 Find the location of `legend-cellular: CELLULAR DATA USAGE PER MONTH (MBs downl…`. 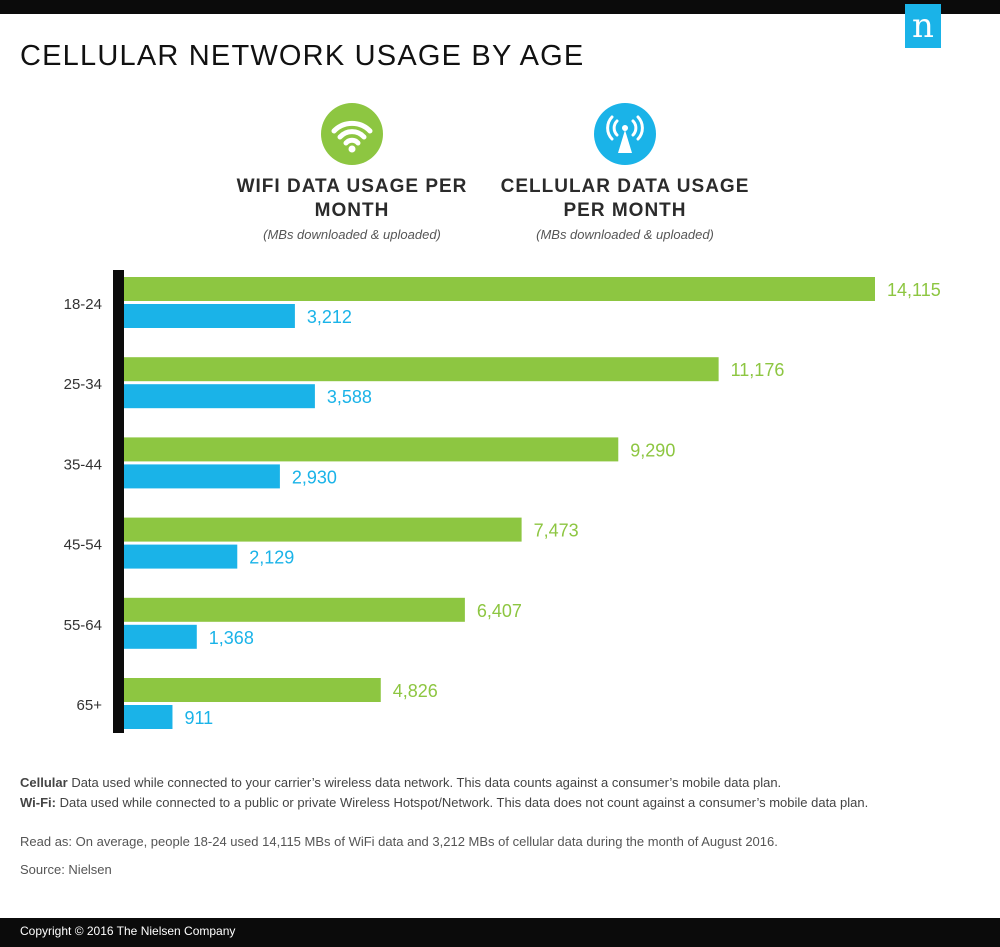

legend-cellular: CELLULAR DATA USAGE PER MONTH (MBs downl… is located at coordinates (625, 172).